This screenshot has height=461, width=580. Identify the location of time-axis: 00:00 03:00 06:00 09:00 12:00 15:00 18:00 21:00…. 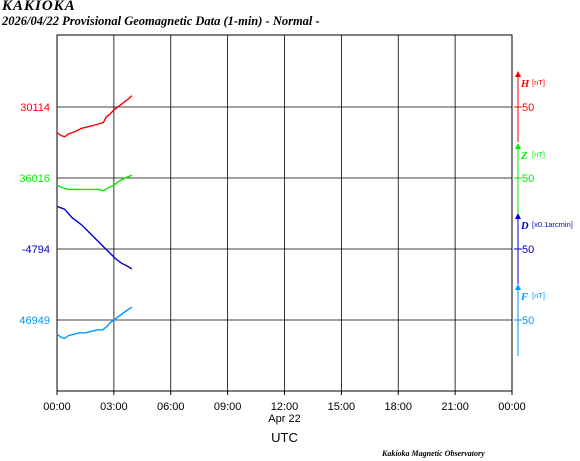
(284, 418).